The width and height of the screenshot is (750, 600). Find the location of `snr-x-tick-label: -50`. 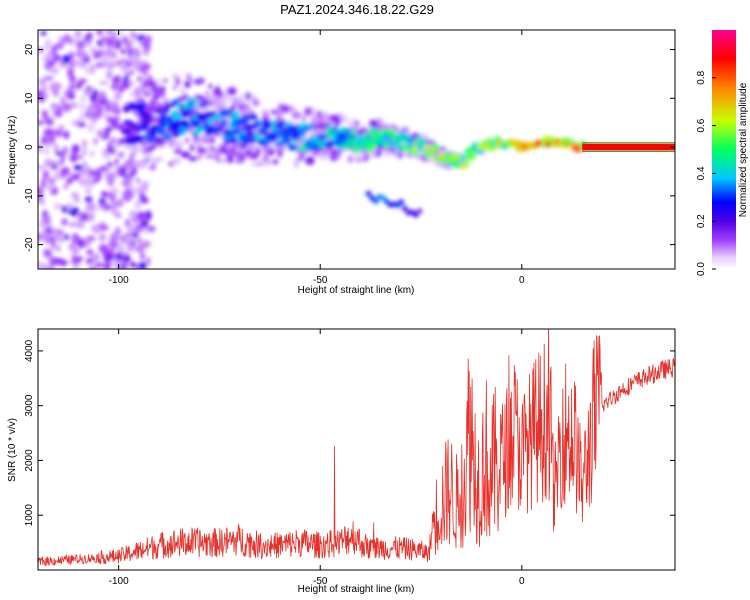

snr-x-tick-label: -50 is located at coordinates (320, 581).